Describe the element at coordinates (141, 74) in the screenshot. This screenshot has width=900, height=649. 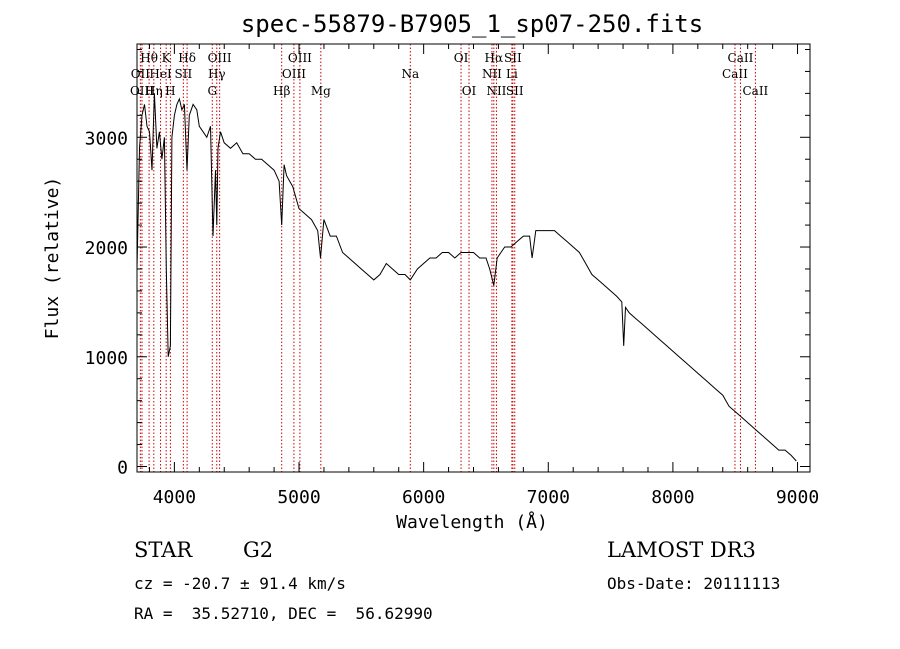
I see `spectral-line-label: OII` at that location.